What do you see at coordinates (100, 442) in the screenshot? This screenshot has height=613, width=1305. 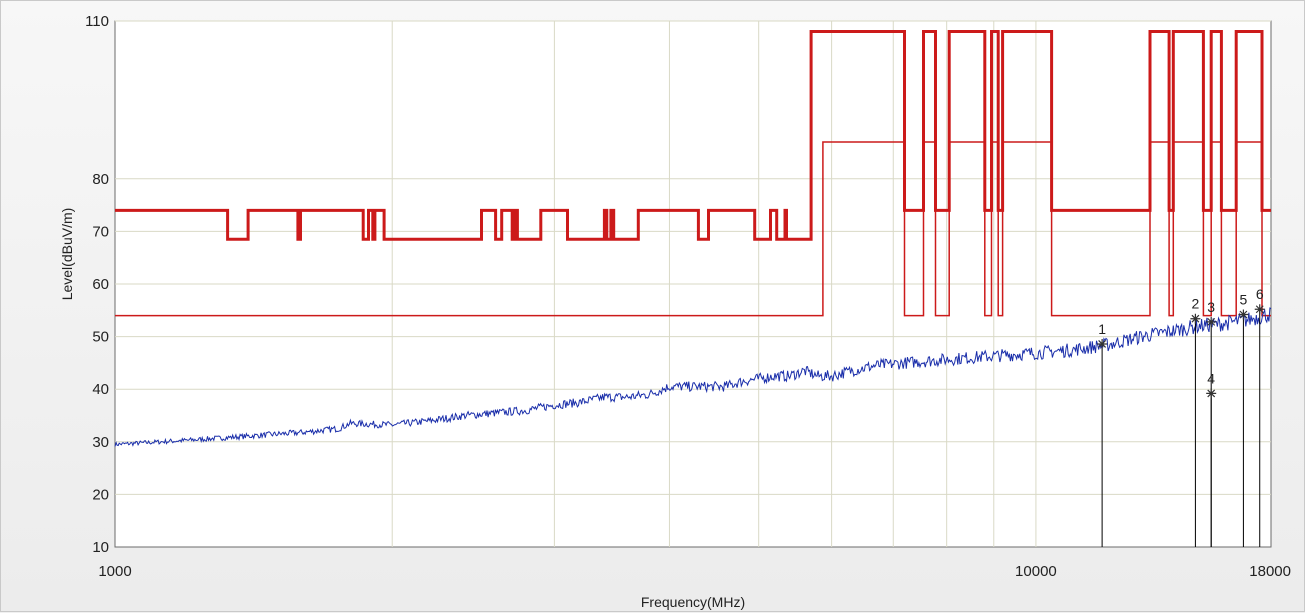 I see `y-tick-label-30: 30` at bounding box center [100, 442].